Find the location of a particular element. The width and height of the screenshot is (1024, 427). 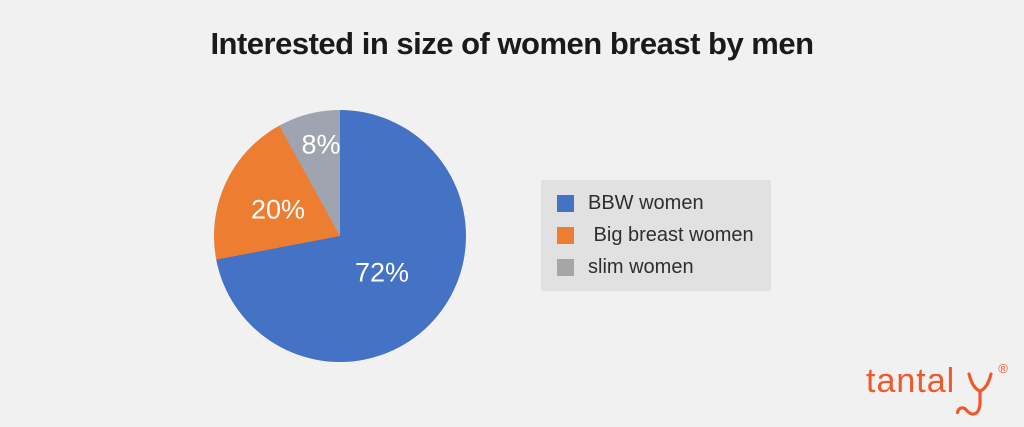

logo-stylized-y-icon is located at coordinates (974, 394).